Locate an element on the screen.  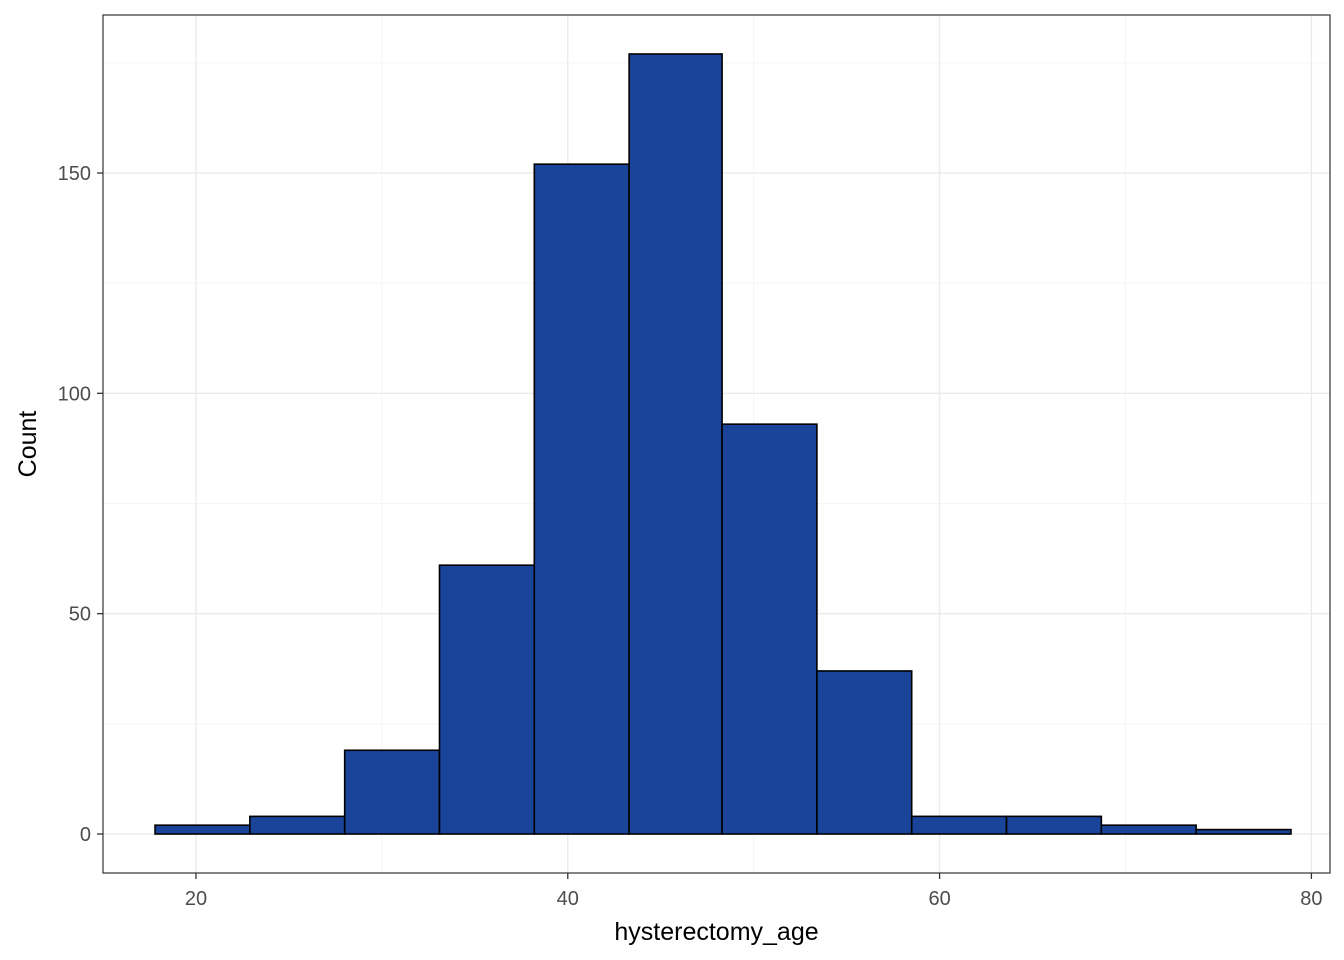
x-tick-label: 20 is located at coordinates (196, 899).